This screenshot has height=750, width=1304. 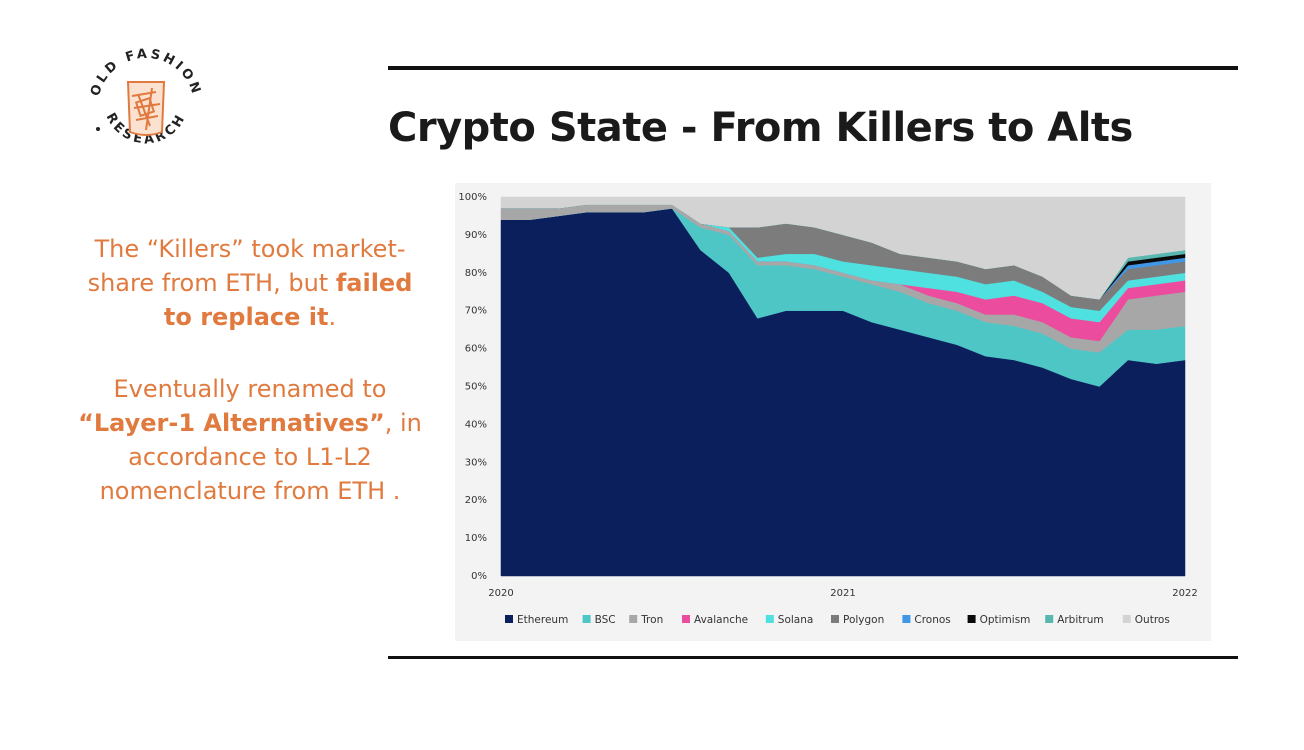 I want to click on whiskey-glass-icon, so click(x=146, y=108).